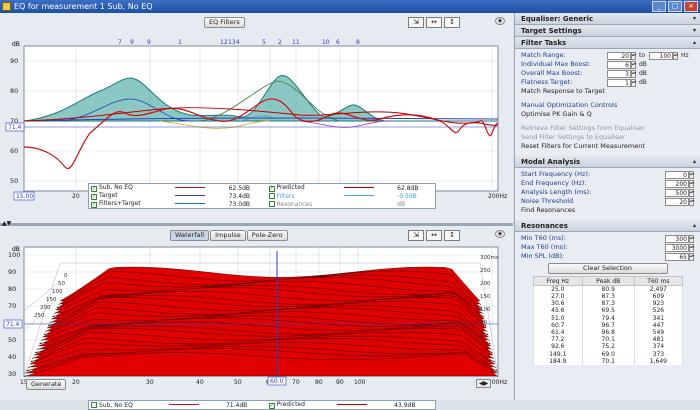  What do you see at coordinates (256, 224) in the screenshot?
I see `splitter` at bounding box center [256, 224].